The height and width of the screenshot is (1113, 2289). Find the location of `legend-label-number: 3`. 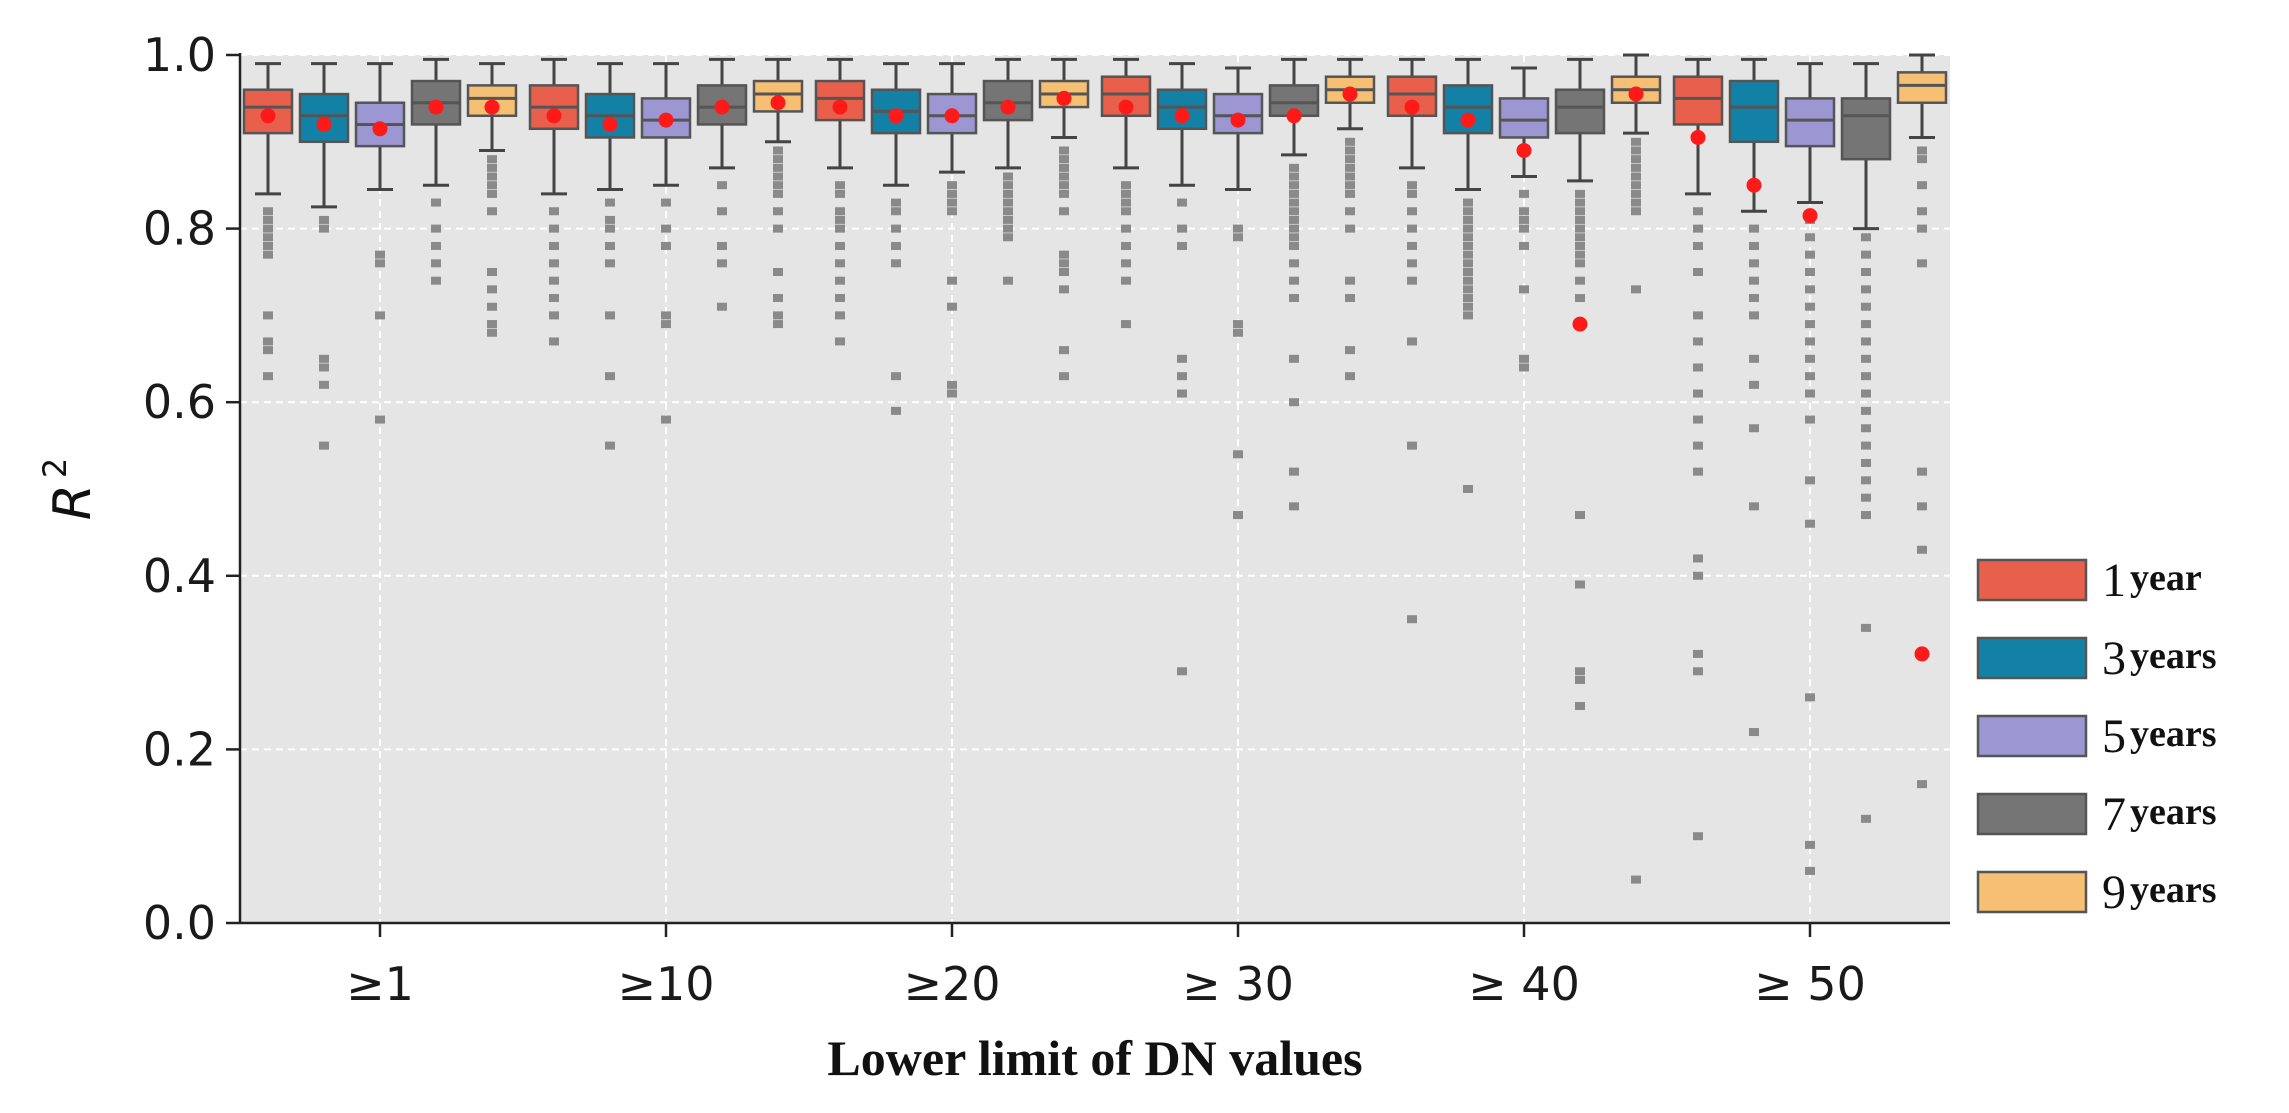

legend-label-number: 3 is located at coordinates (2114, 658).